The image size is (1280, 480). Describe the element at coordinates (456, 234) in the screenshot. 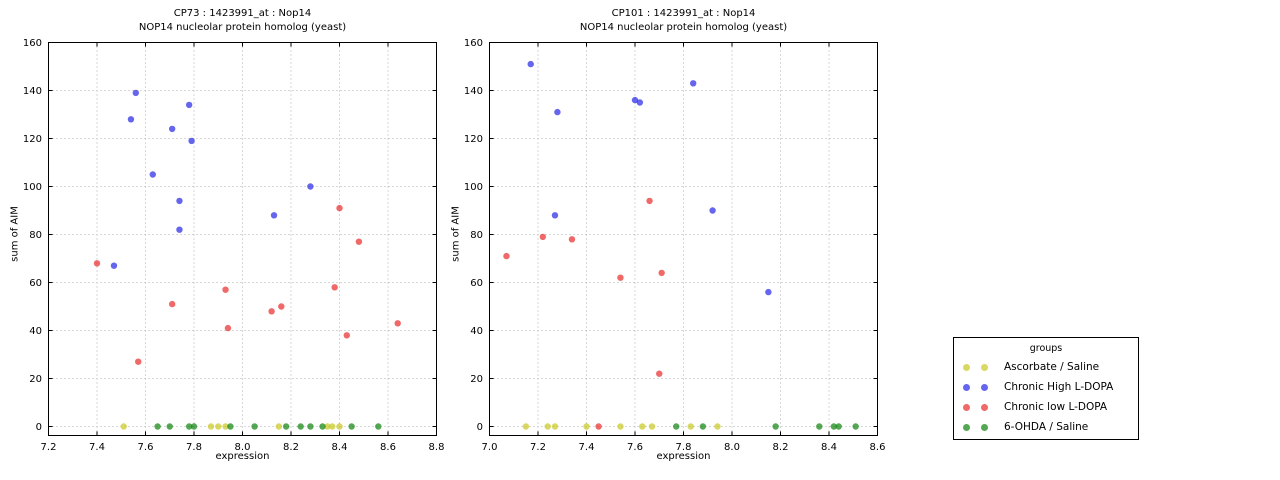

I see `y-axis-label: sum of AIM` at that location.